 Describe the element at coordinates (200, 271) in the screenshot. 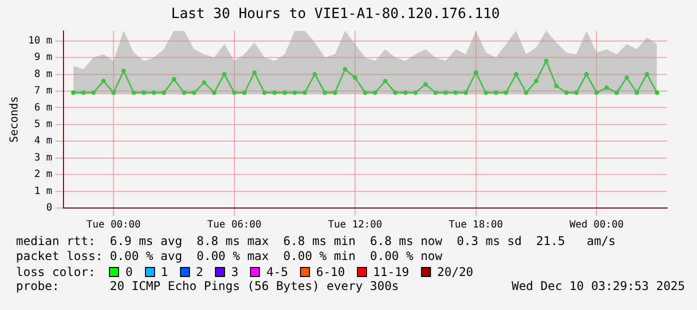

I see `text: 2` at that location.